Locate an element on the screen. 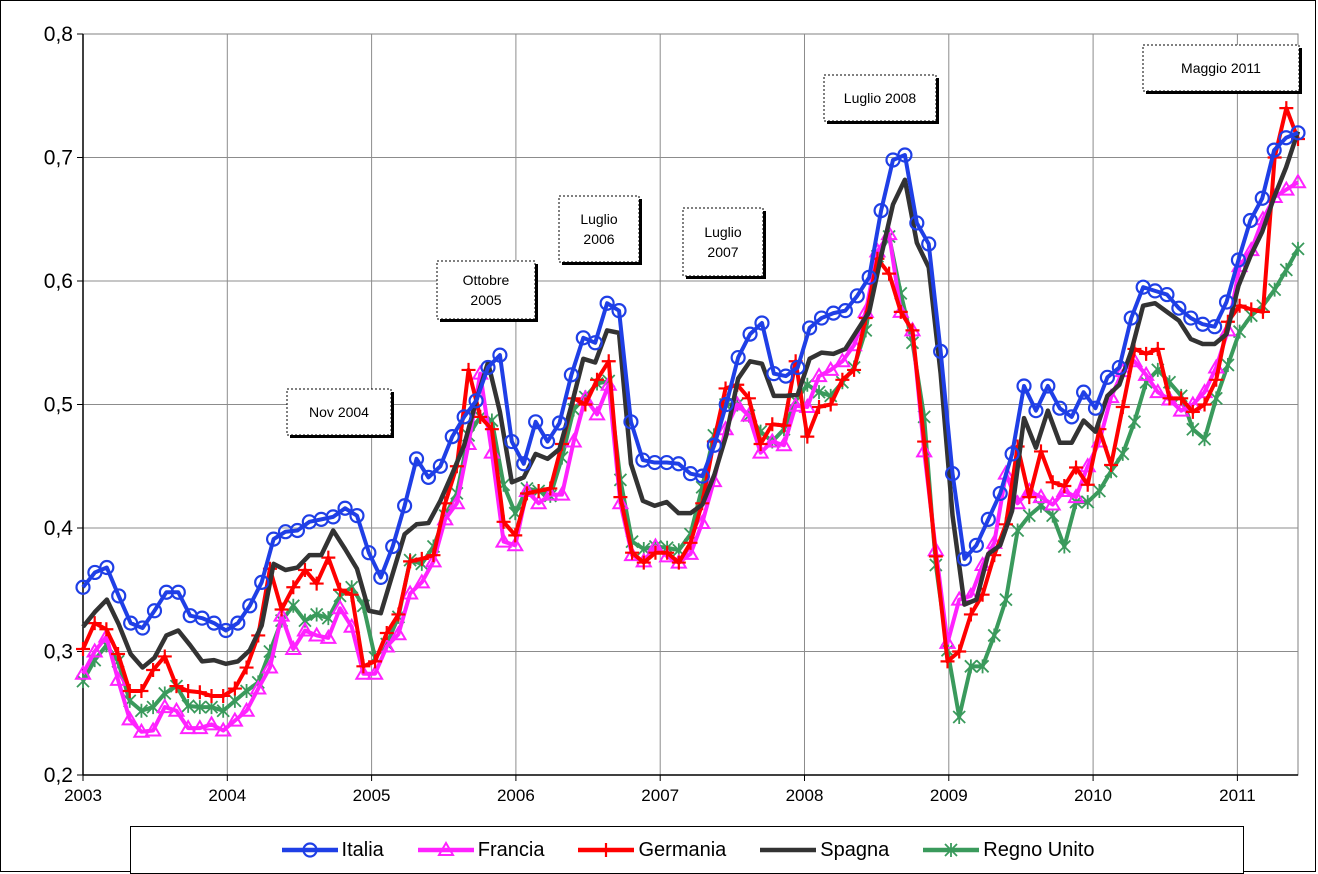 This screenshot has width=1318, height=874. legend-marker is located at coordinates (606, 850).